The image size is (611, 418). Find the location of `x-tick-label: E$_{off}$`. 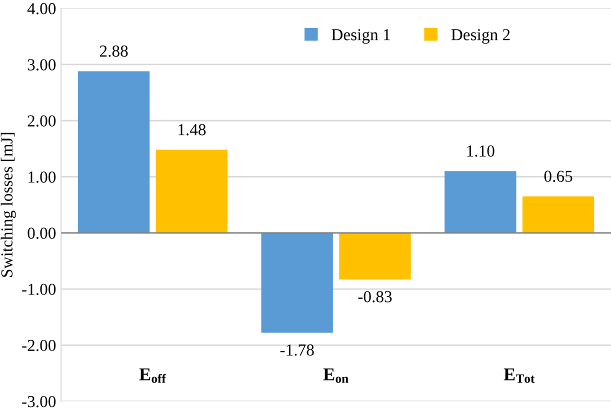

x-tick-label: E$_{off}$ is located at coordinates (152, 375).